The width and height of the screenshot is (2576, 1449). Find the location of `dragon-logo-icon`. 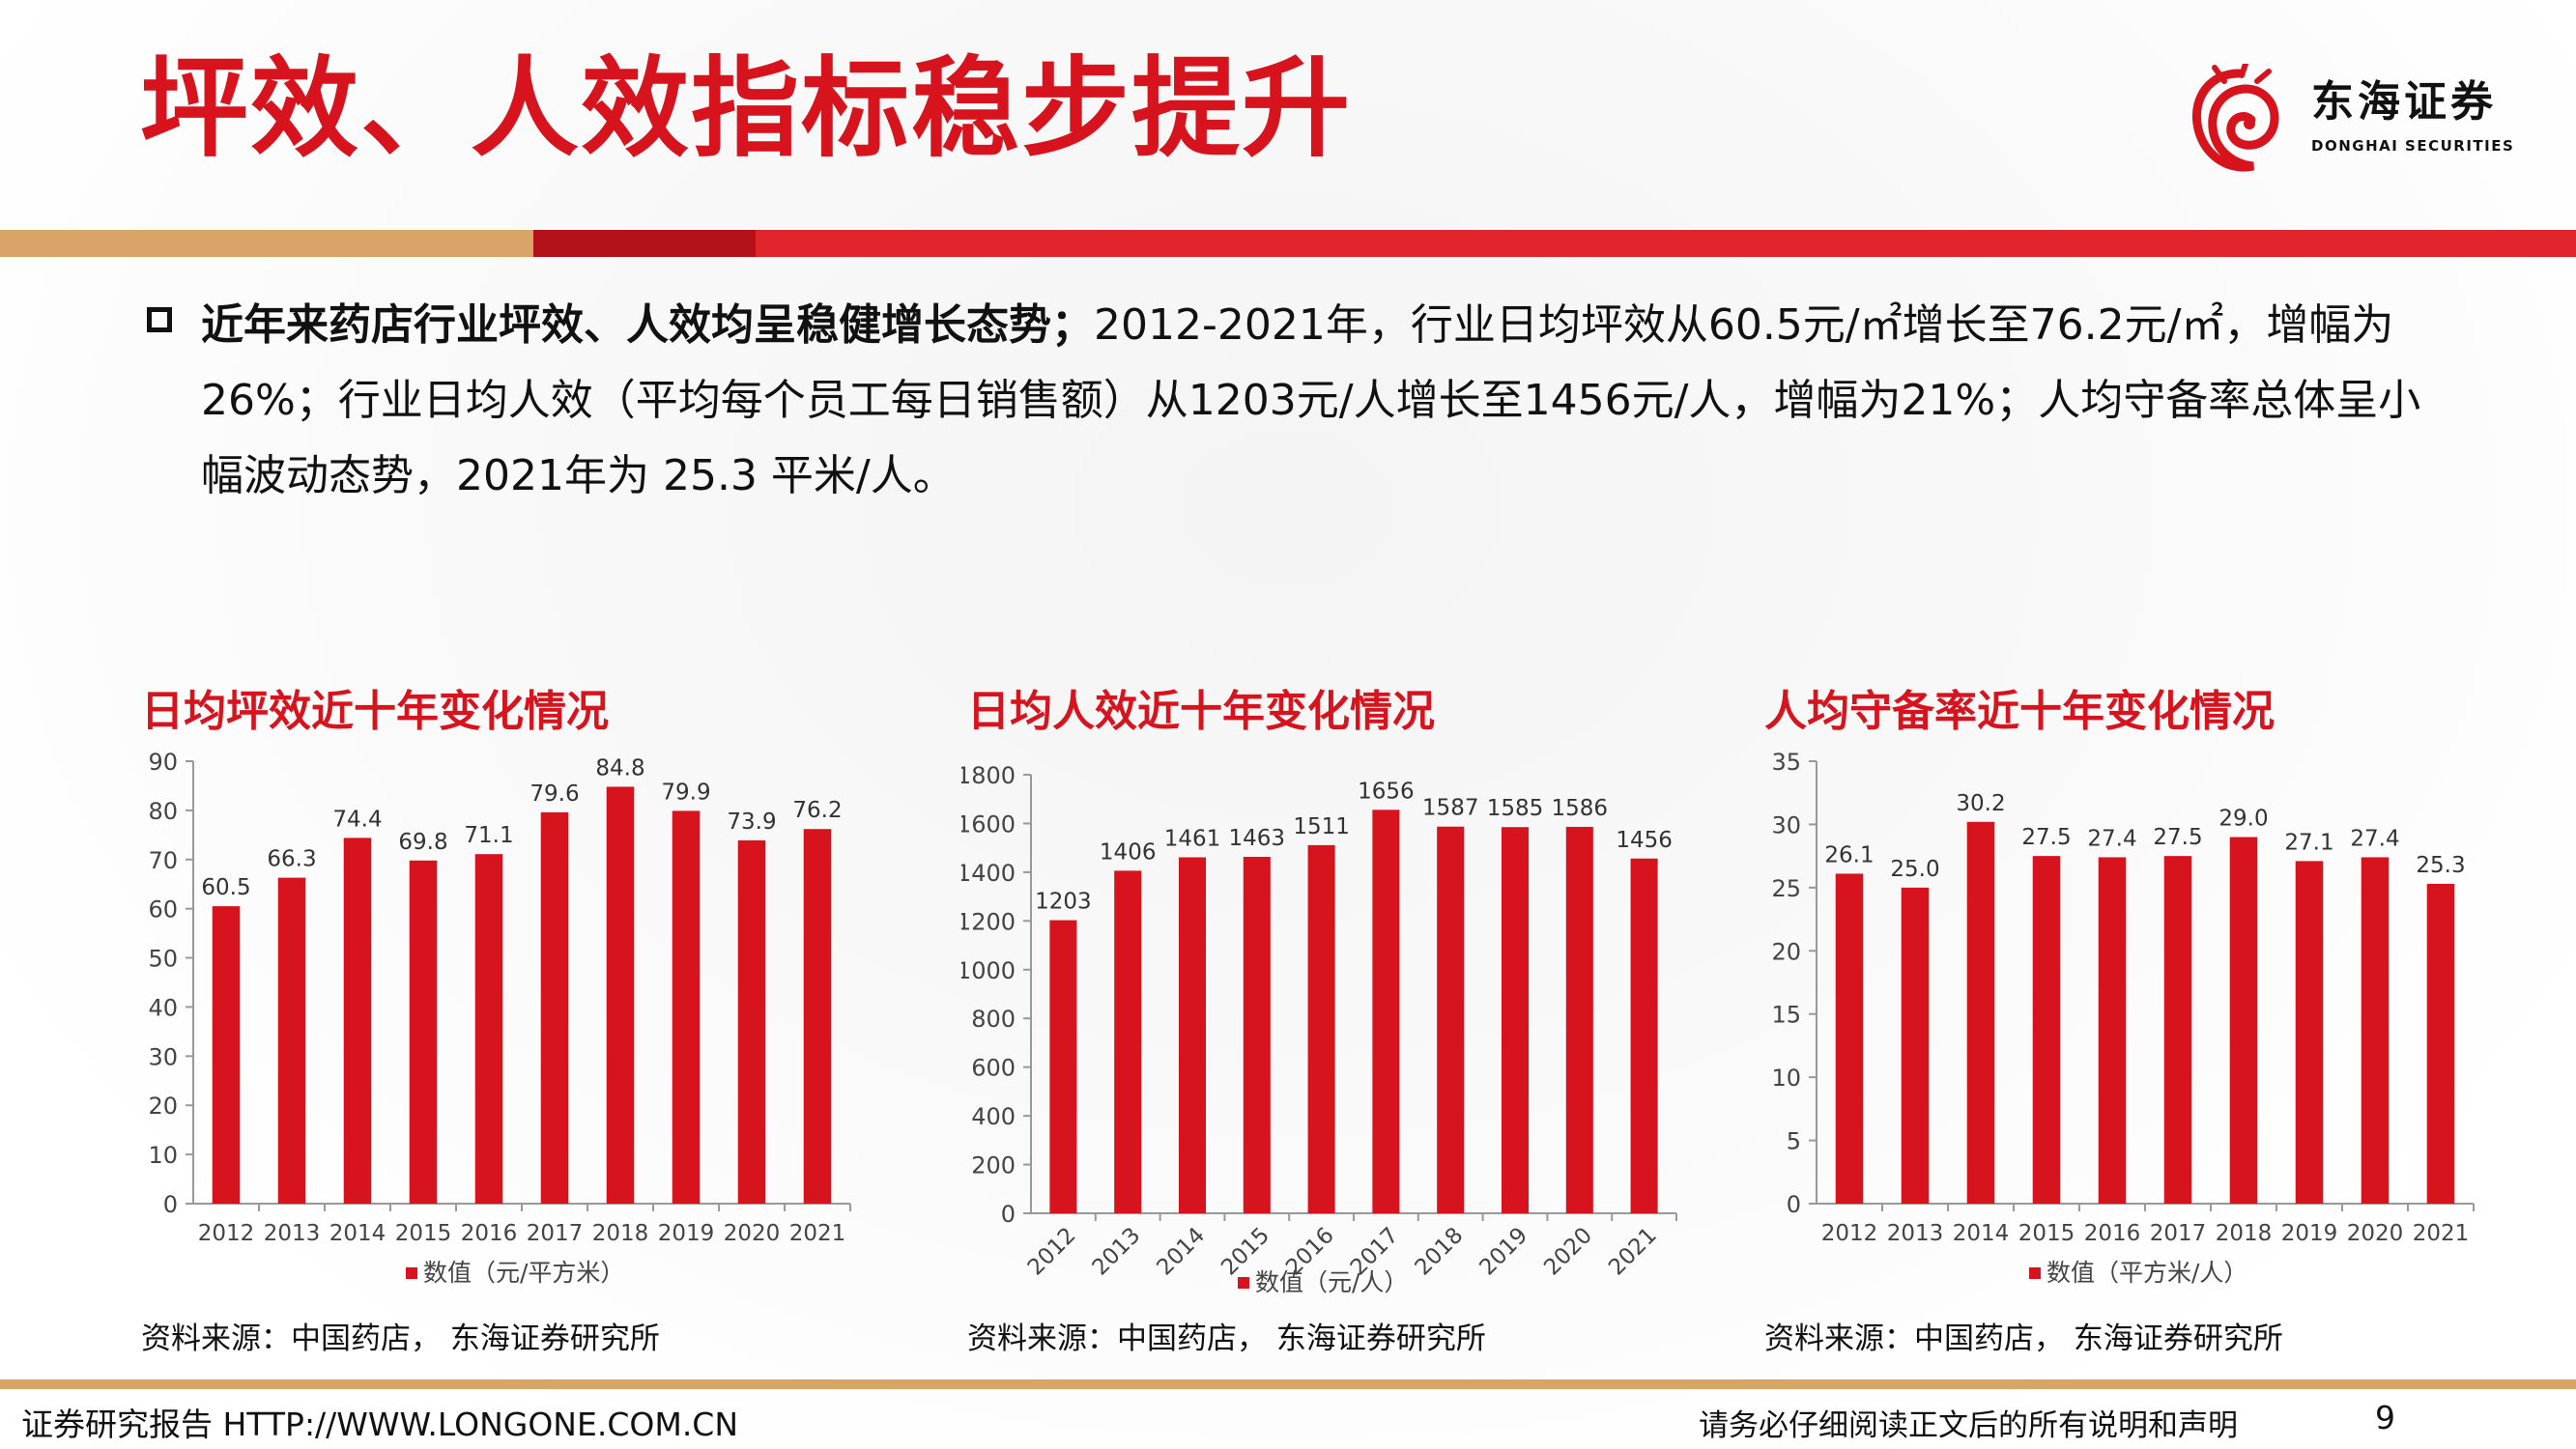

dragon-logo-icon is located at coordinates (2235, 118).